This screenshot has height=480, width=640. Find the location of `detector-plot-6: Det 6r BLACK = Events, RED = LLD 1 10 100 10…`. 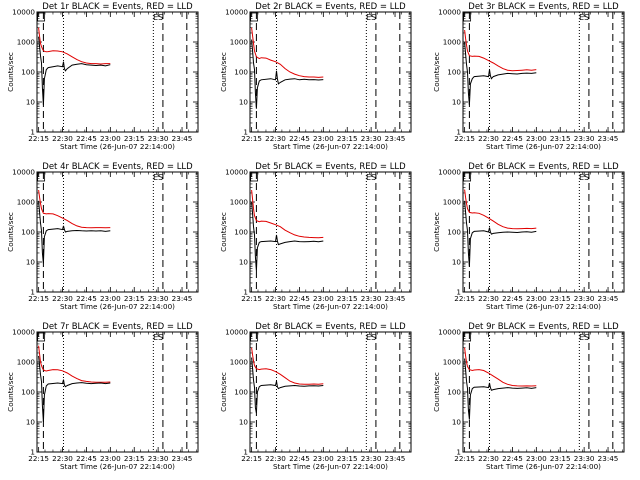

detector-plot-6: Det 6r BLACK = Events, RED = LLD 1 10 100 10… is located at coordinates (528, 236).